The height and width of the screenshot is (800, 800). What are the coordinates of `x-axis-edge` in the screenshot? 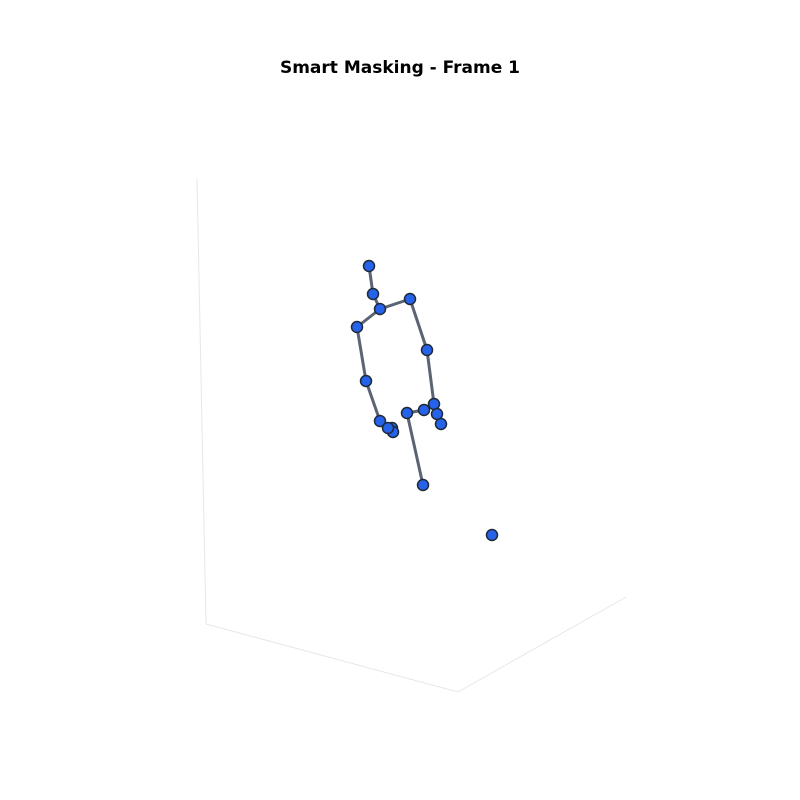 It's located at (332, 658).